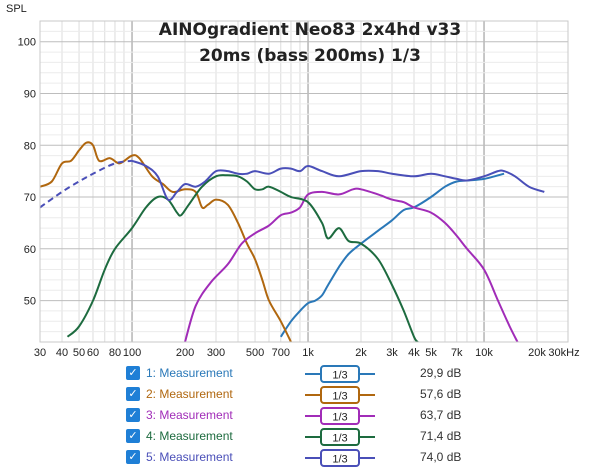 The width and height of the screenshot is (600, 469). Describe the element at coordinates (537, 353) in the screenshot. I see `x-tick-label: 20k` at that location.